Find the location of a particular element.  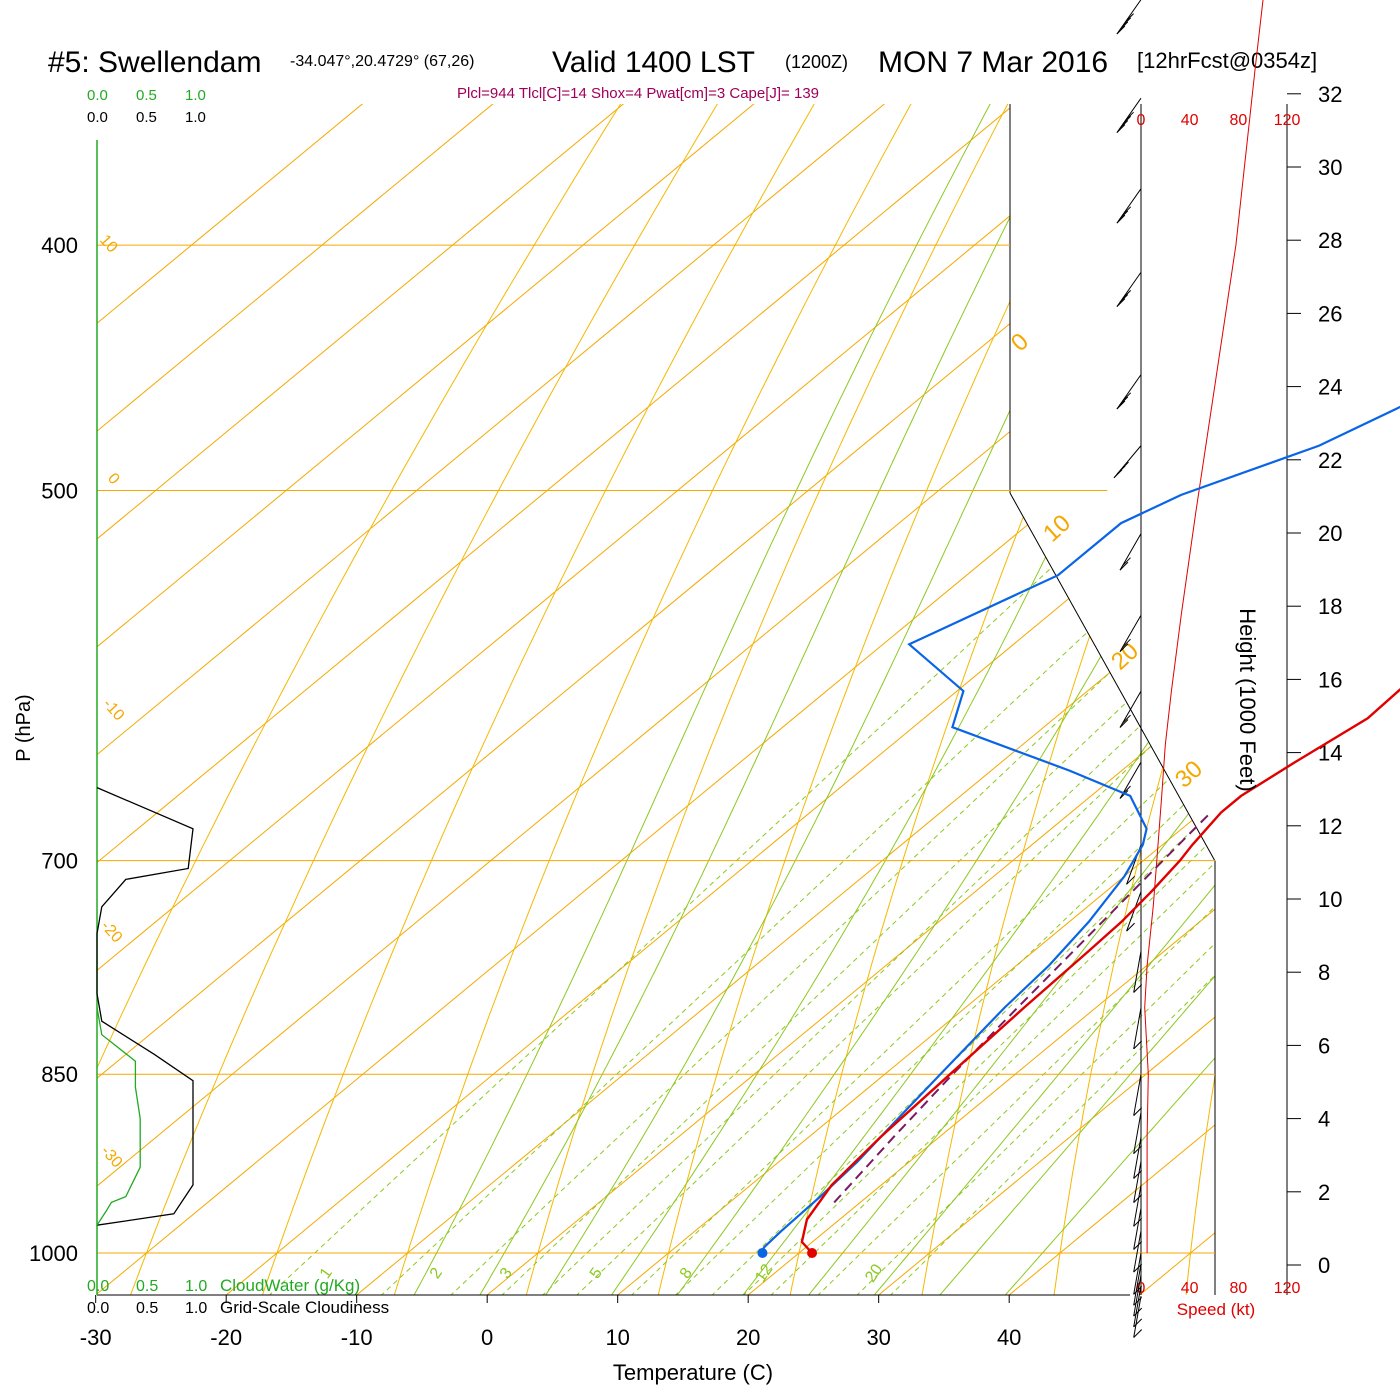

forecast-label: [12hrFcst@0354z] is located at coordinates (1227, 60).